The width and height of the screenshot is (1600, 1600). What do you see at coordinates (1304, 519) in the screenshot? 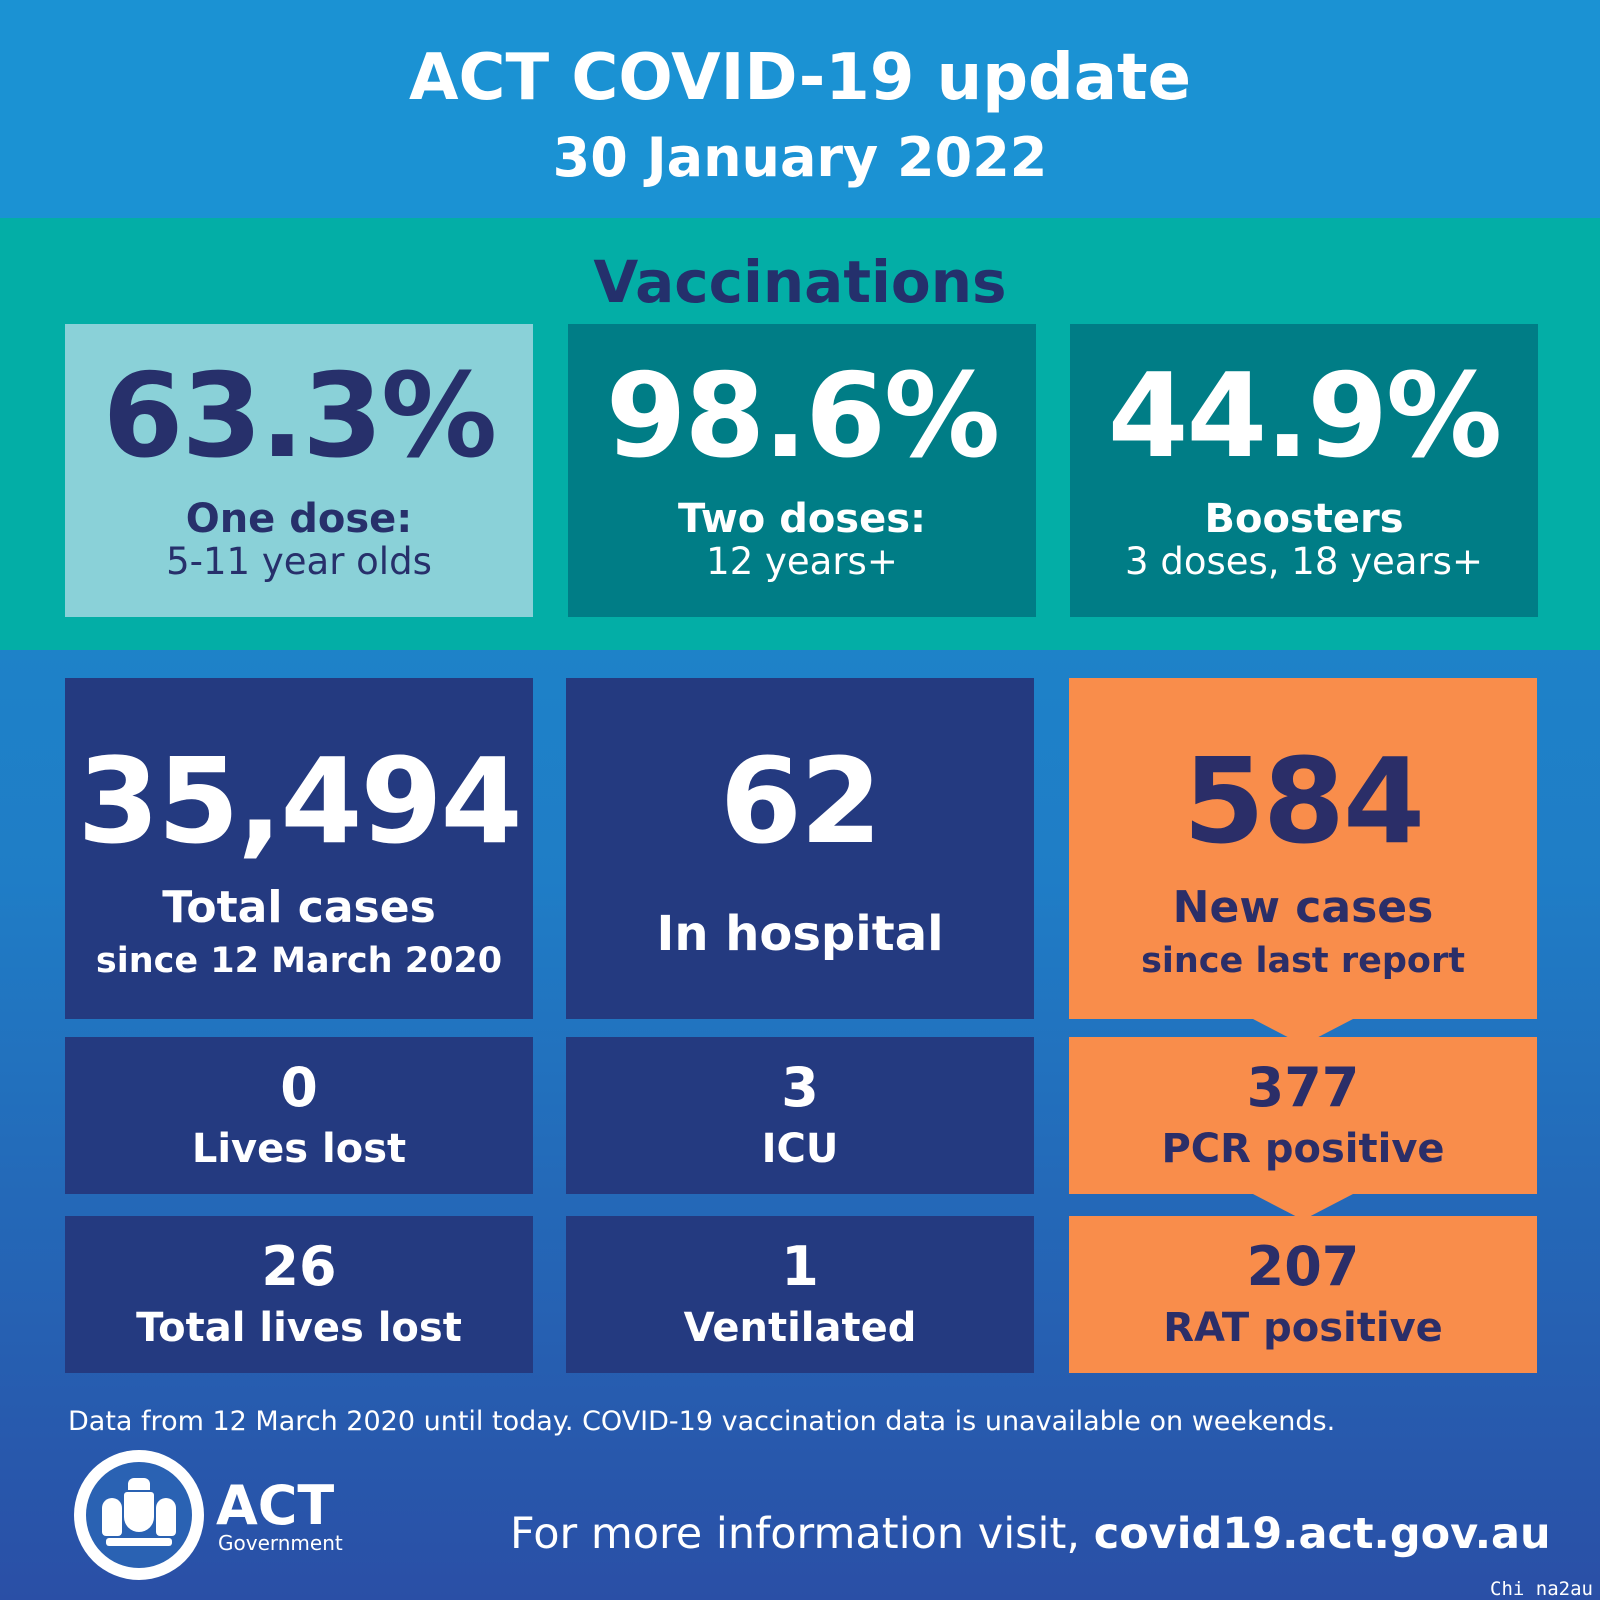
I see `vaccination-label: Boosters` at bounding box center [1304, 519].